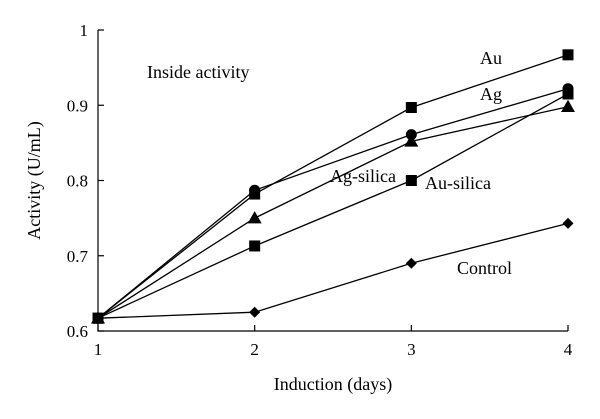 This screenshot has width=600, height=419. Describe the element at coordinates (98, 349) in the screenshot. I see `x-tick-label: 1` at that location.